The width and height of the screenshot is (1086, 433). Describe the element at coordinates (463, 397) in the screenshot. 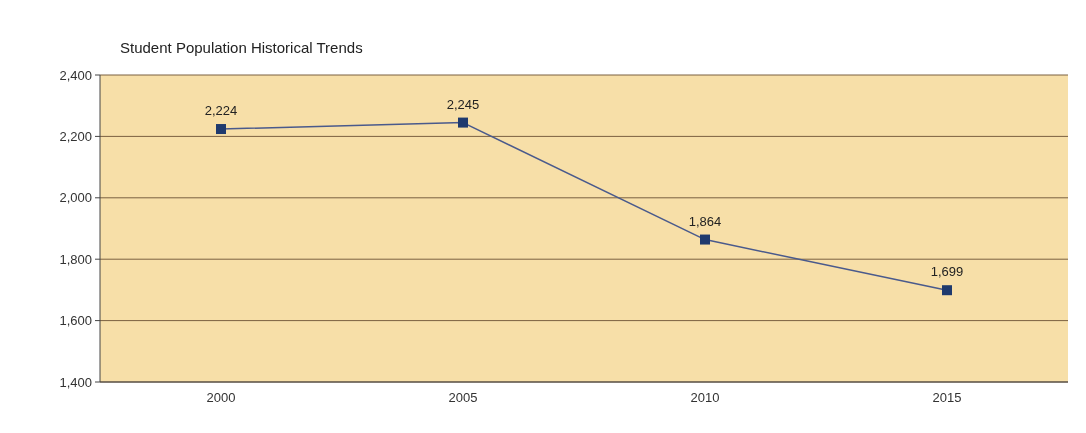

I see `x-tick-label: 2005` at that location.